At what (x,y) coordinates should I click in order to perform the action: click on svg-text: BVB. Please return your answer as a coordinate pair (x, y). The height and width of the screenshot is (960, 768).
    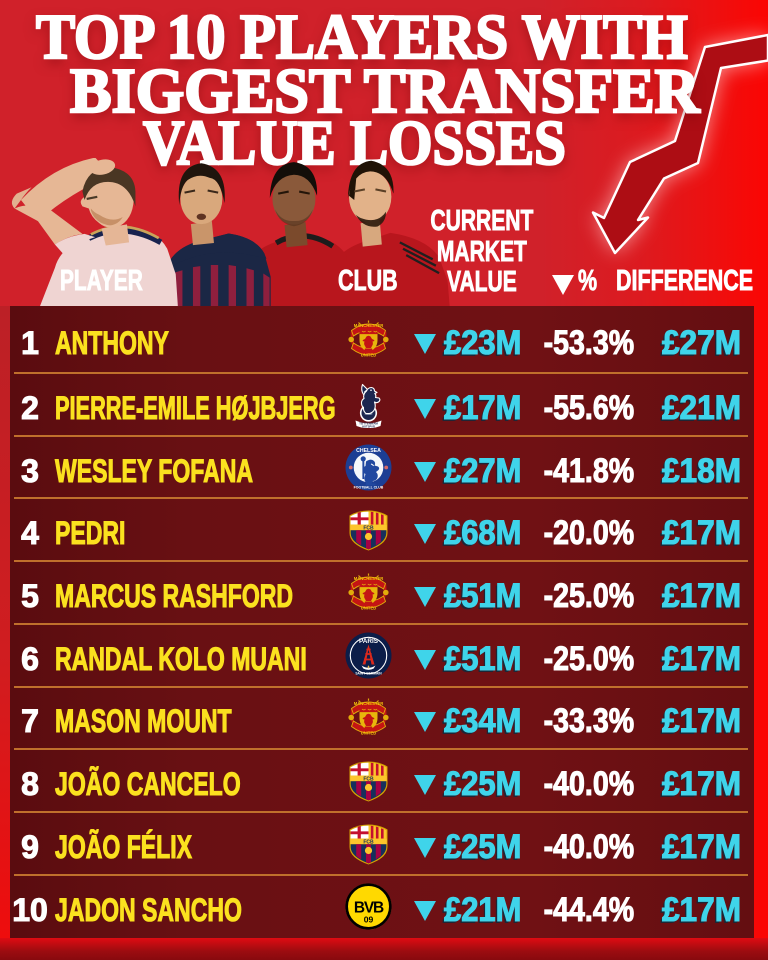
    Looking at the image, I should click on (369, 907).